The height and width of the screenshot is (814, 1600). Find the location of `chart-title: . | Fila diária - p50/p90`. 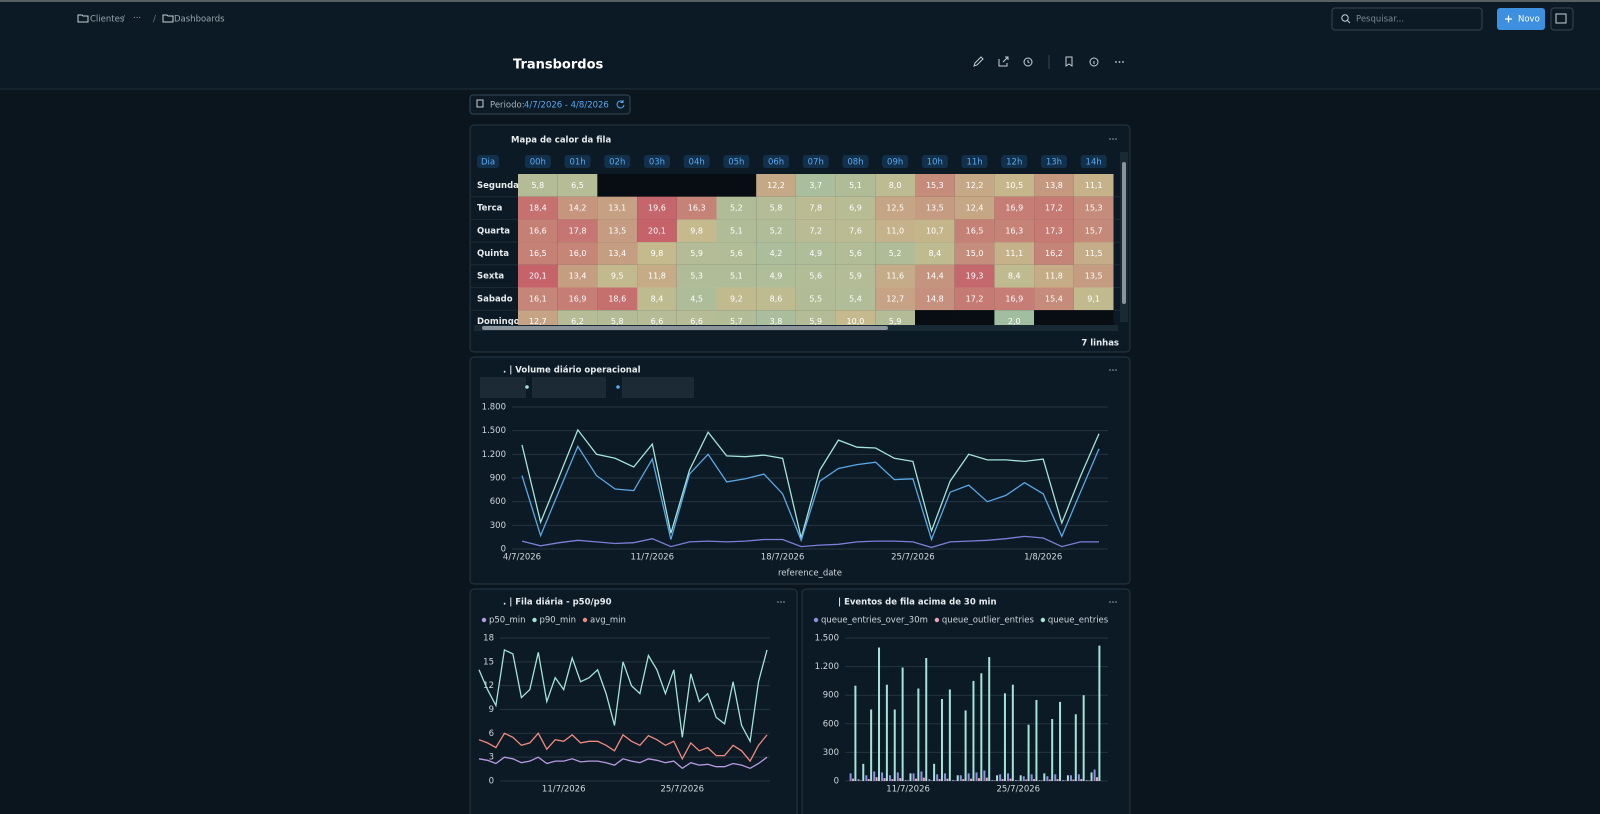

chart-title: . | Fila diária - p50/p90 is located at coordinates (557, 603).